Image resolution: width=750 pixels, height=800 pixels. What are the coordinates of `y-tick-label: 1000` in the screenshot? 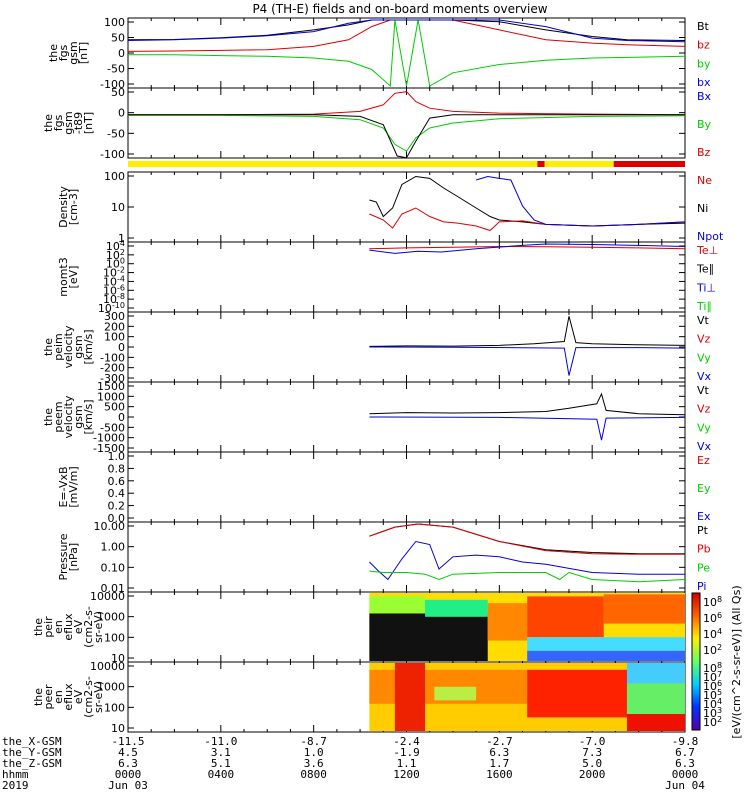 It's located at (111, 687).